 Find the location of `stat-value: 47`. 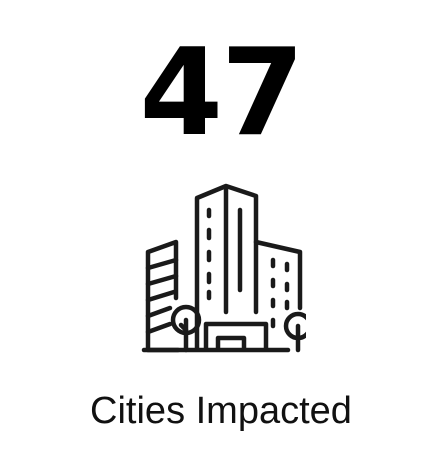

stat-value: 47 is located at coordinates (222, 93).